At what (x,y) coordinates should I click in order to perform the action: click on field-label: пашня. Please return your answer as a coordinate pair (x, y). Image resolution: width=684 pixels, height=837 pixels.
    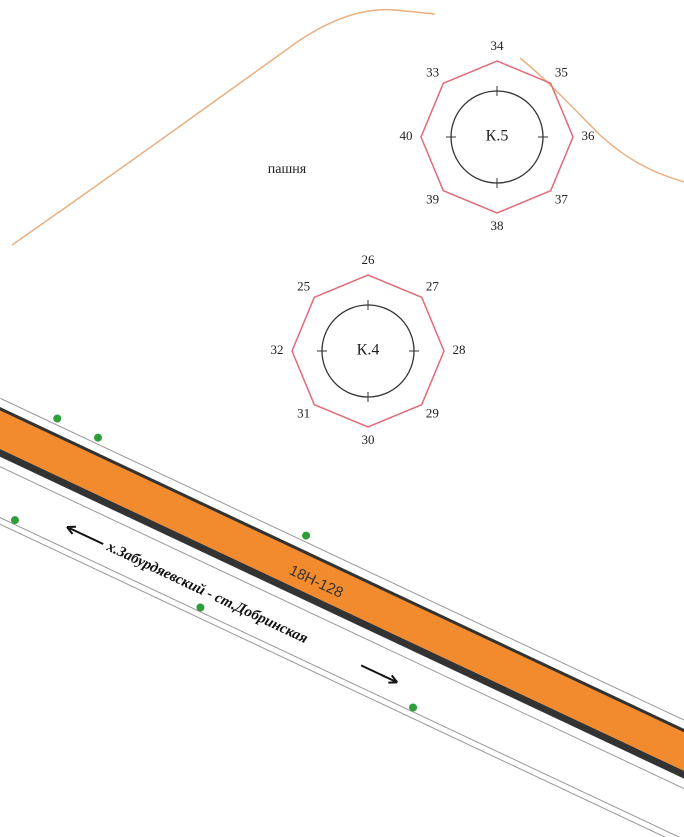
    Looking at the image, I should click on (287, 169).